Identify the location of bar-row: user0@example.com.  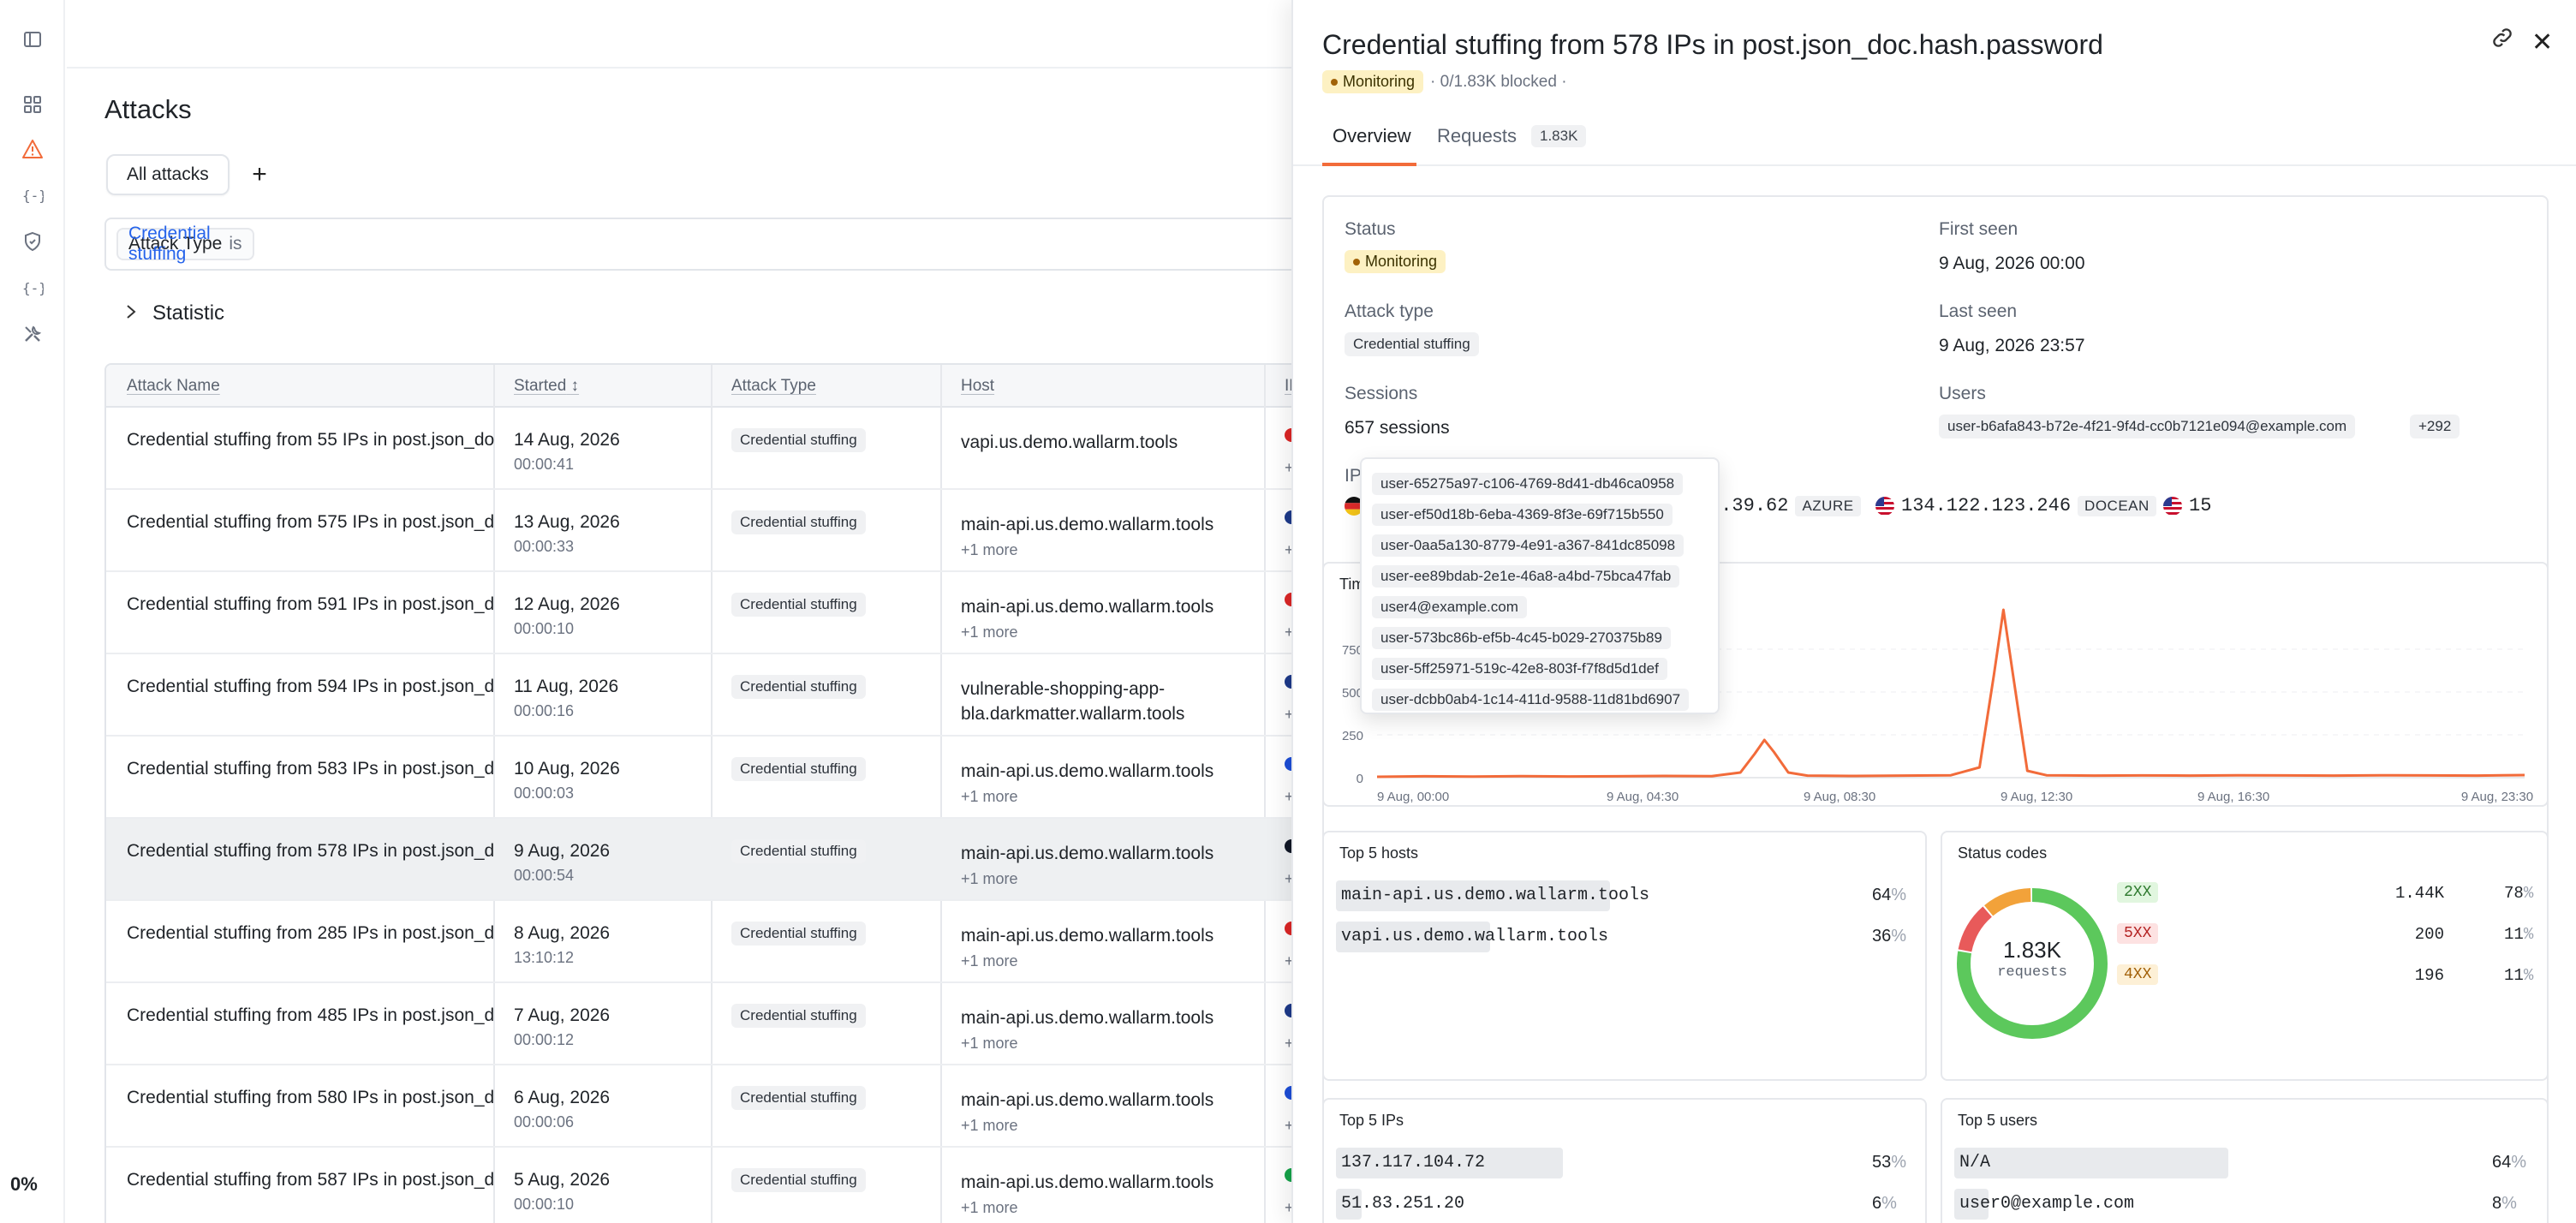
(2194, 1204).